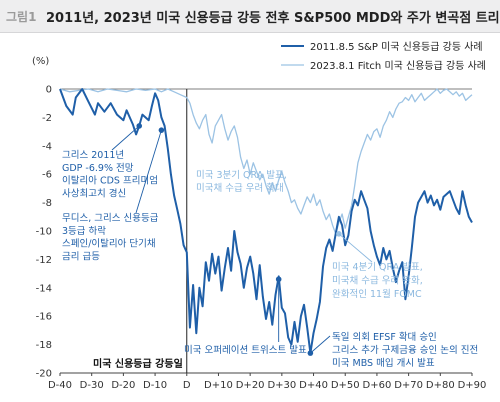 The image size is (500, 402). What do you see at coordinates (47, 118) in the screenshot?
I see `y-tick-label: -2` at bounding box center [47, 118].